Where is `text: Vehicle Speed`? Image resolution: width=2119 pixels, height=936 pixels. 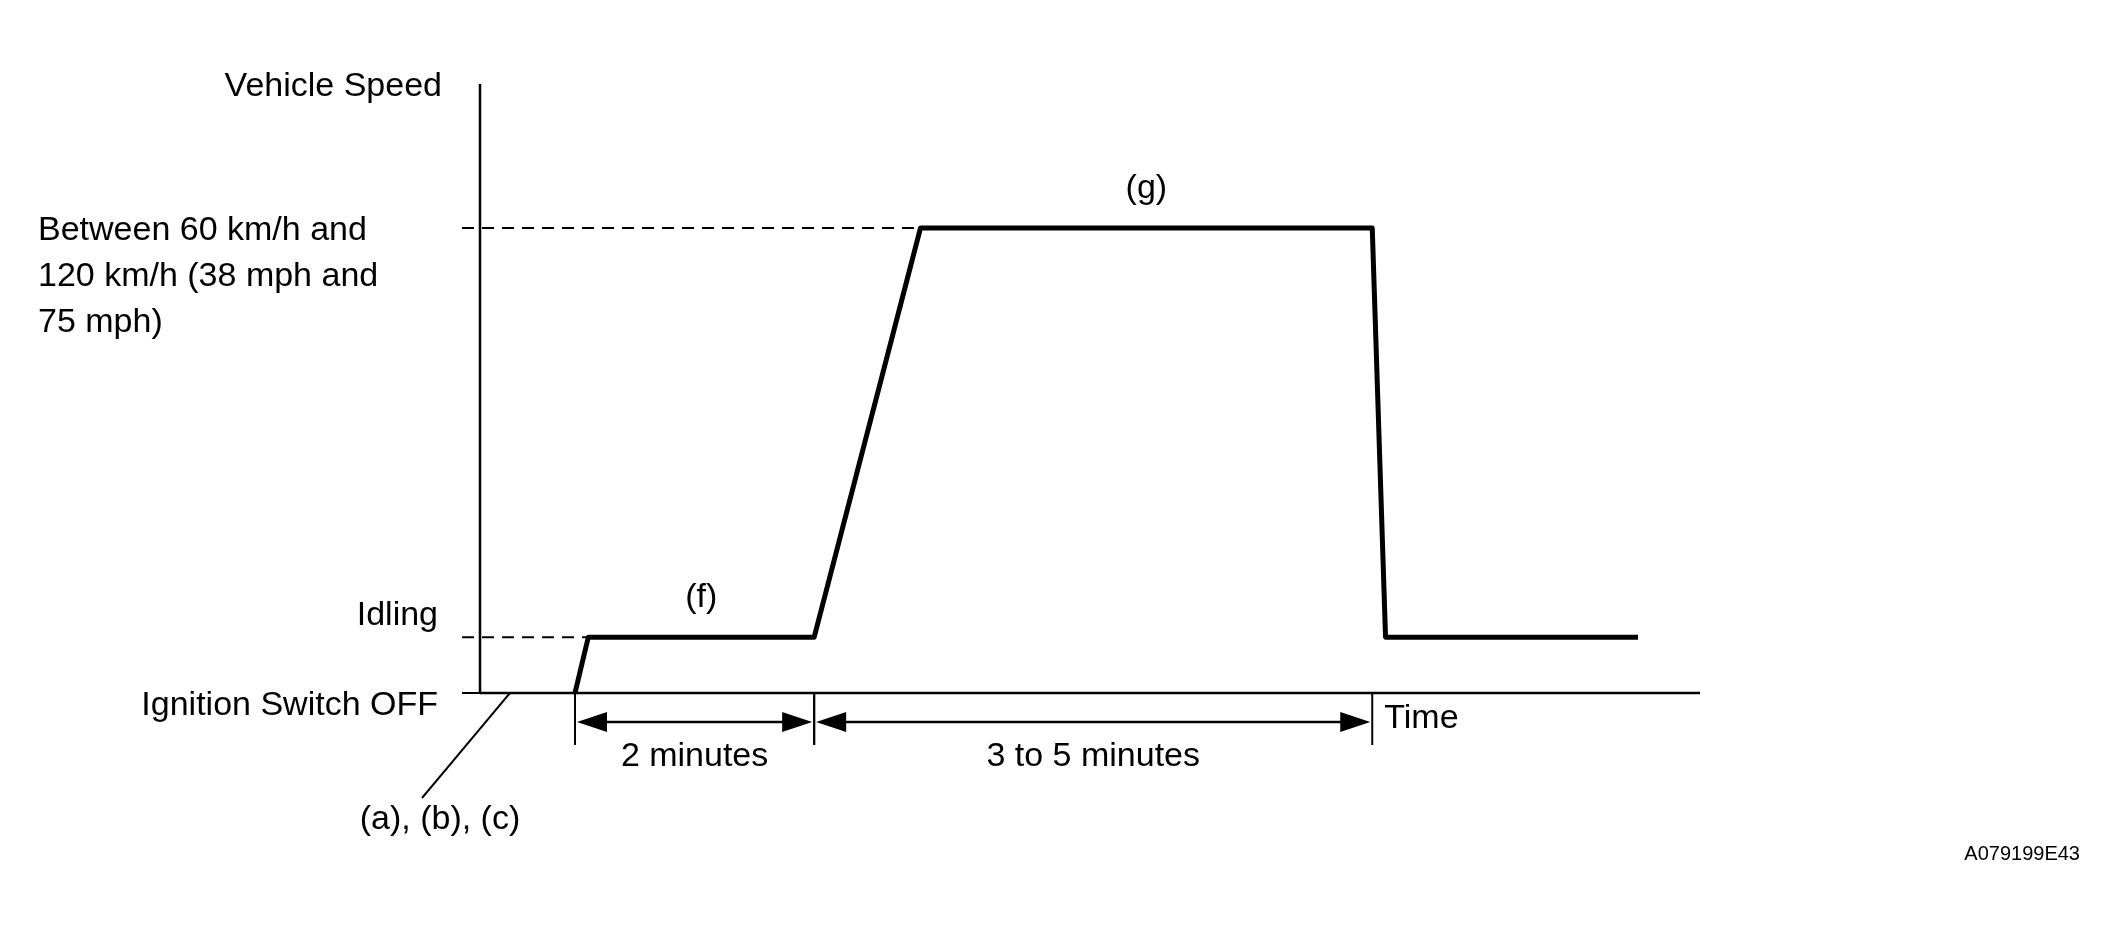 text: Vehicle Speed is located at coordinates (333, 84).